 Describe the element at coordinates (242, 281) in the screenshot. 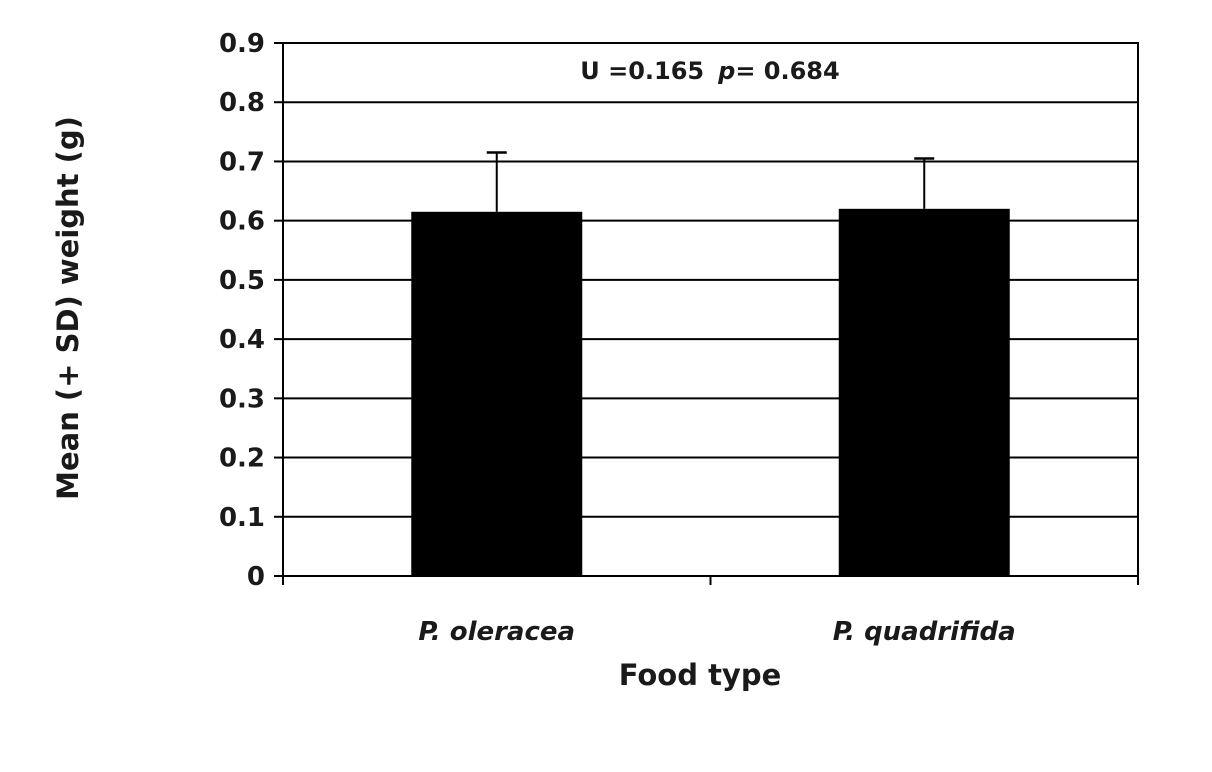

I see `y-tick-label: 0.5` at that location.